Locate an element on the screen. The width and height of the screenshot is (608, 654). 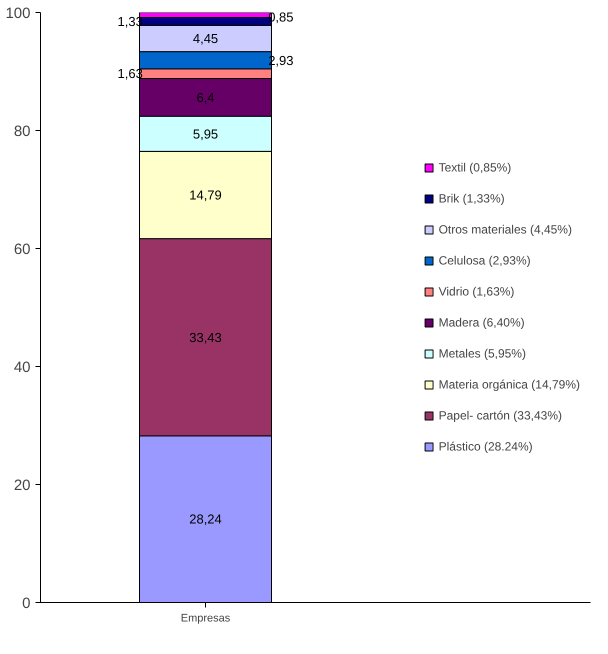
legend-label: Textil (0,85%) is located at coordinates (475, 167).